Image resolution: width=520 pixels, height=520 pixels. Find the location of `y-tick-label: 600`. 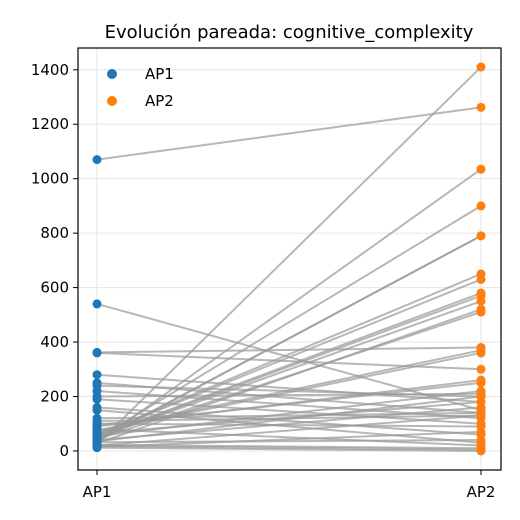

y-tick-label: 600 is located at coordinates (54, 288).